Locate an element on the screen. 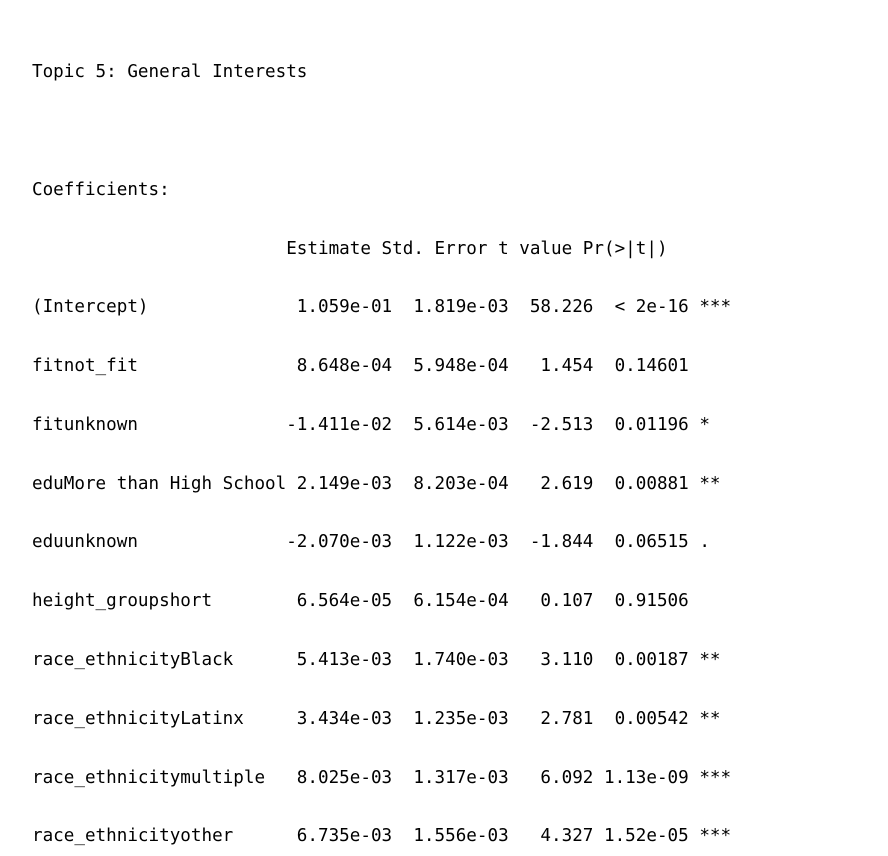  table-header: Estimate Std. Error t value Pr(>|t|) is located at coordinates (371, 248).